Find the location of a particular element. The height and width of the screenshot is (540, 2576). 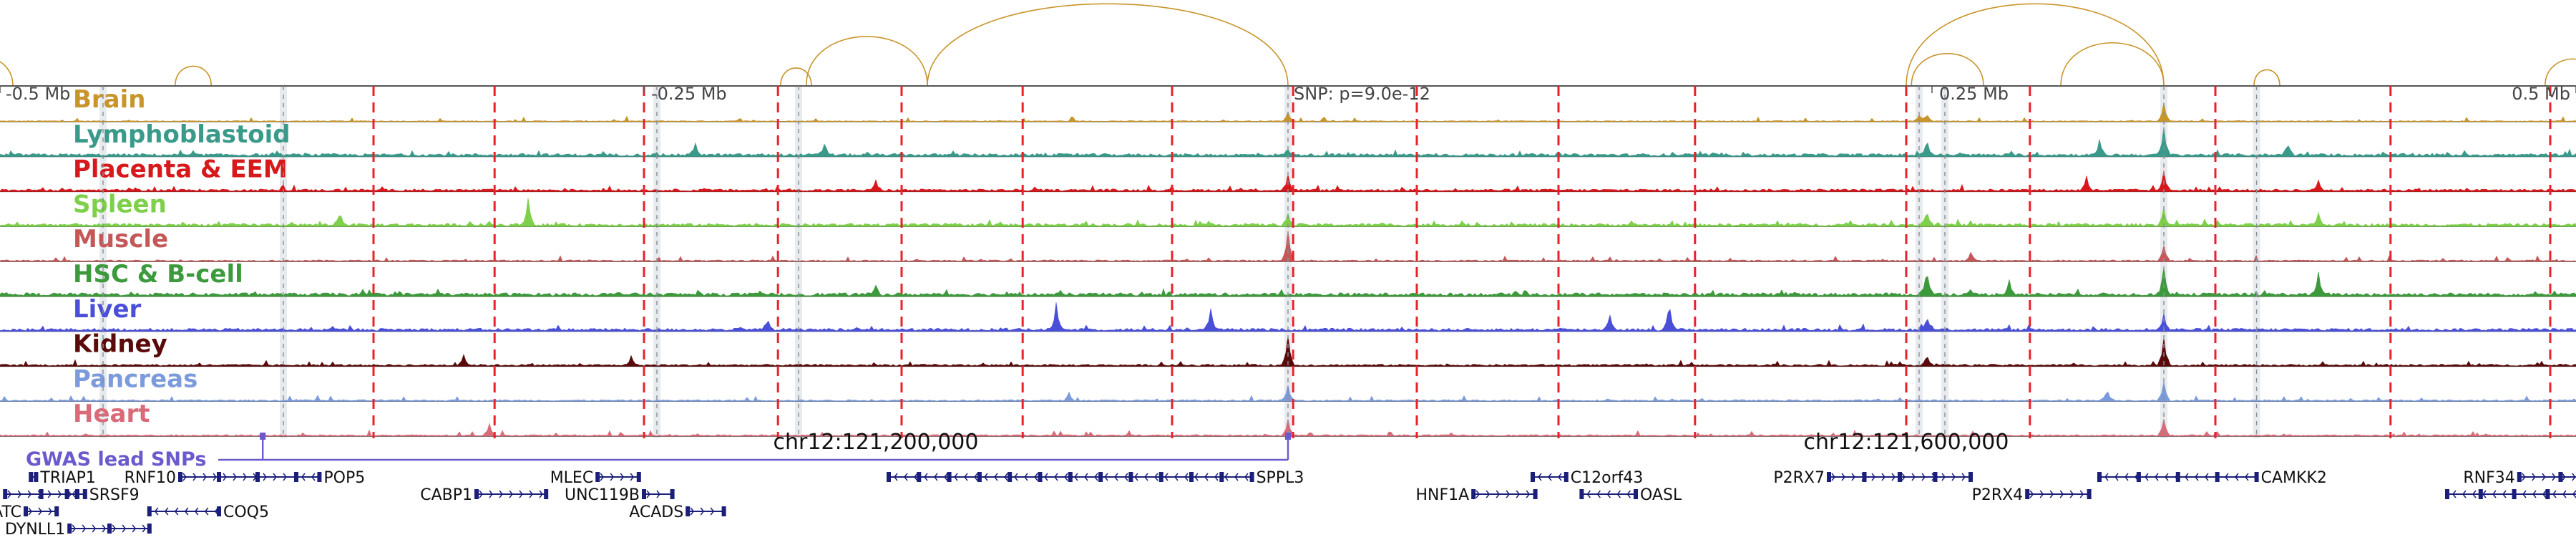

track-label: Kidney is located at coordinates (120, 344).